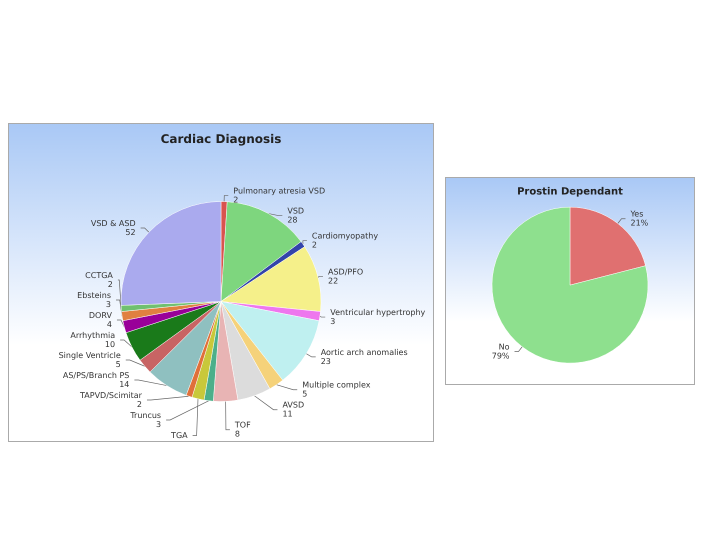 The width and height of the screenshot is (720, 540). I want to click on slice-label: Truncus, so click(145, 415).